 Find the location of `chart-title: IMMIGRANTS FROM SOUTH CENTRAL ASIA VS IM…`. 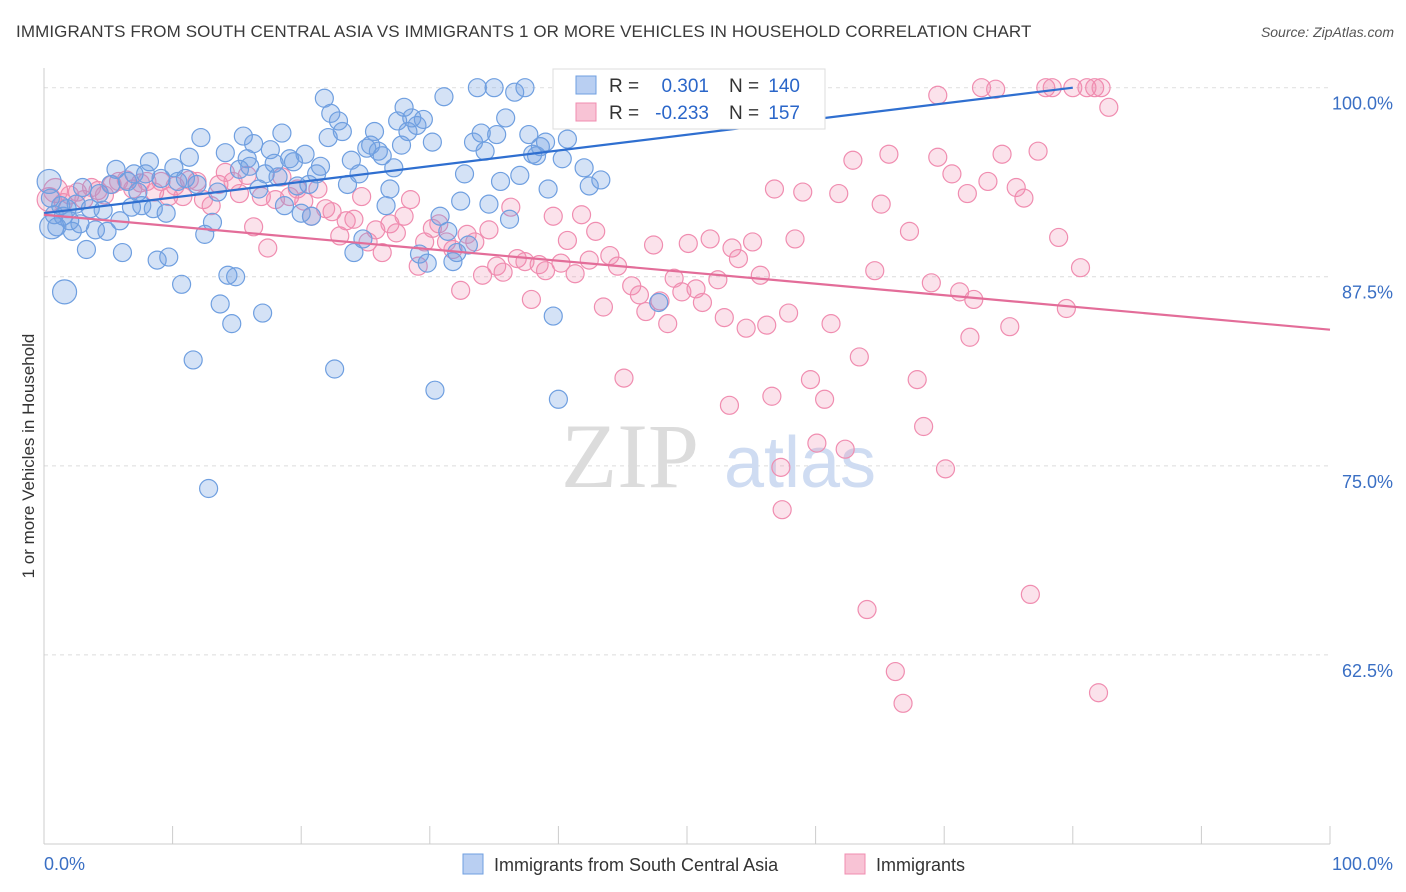

chart-title: IMMIGRANTS FROM SOUTH CENTRAL ASIA VS IM… is located at coordinates (524, 31).